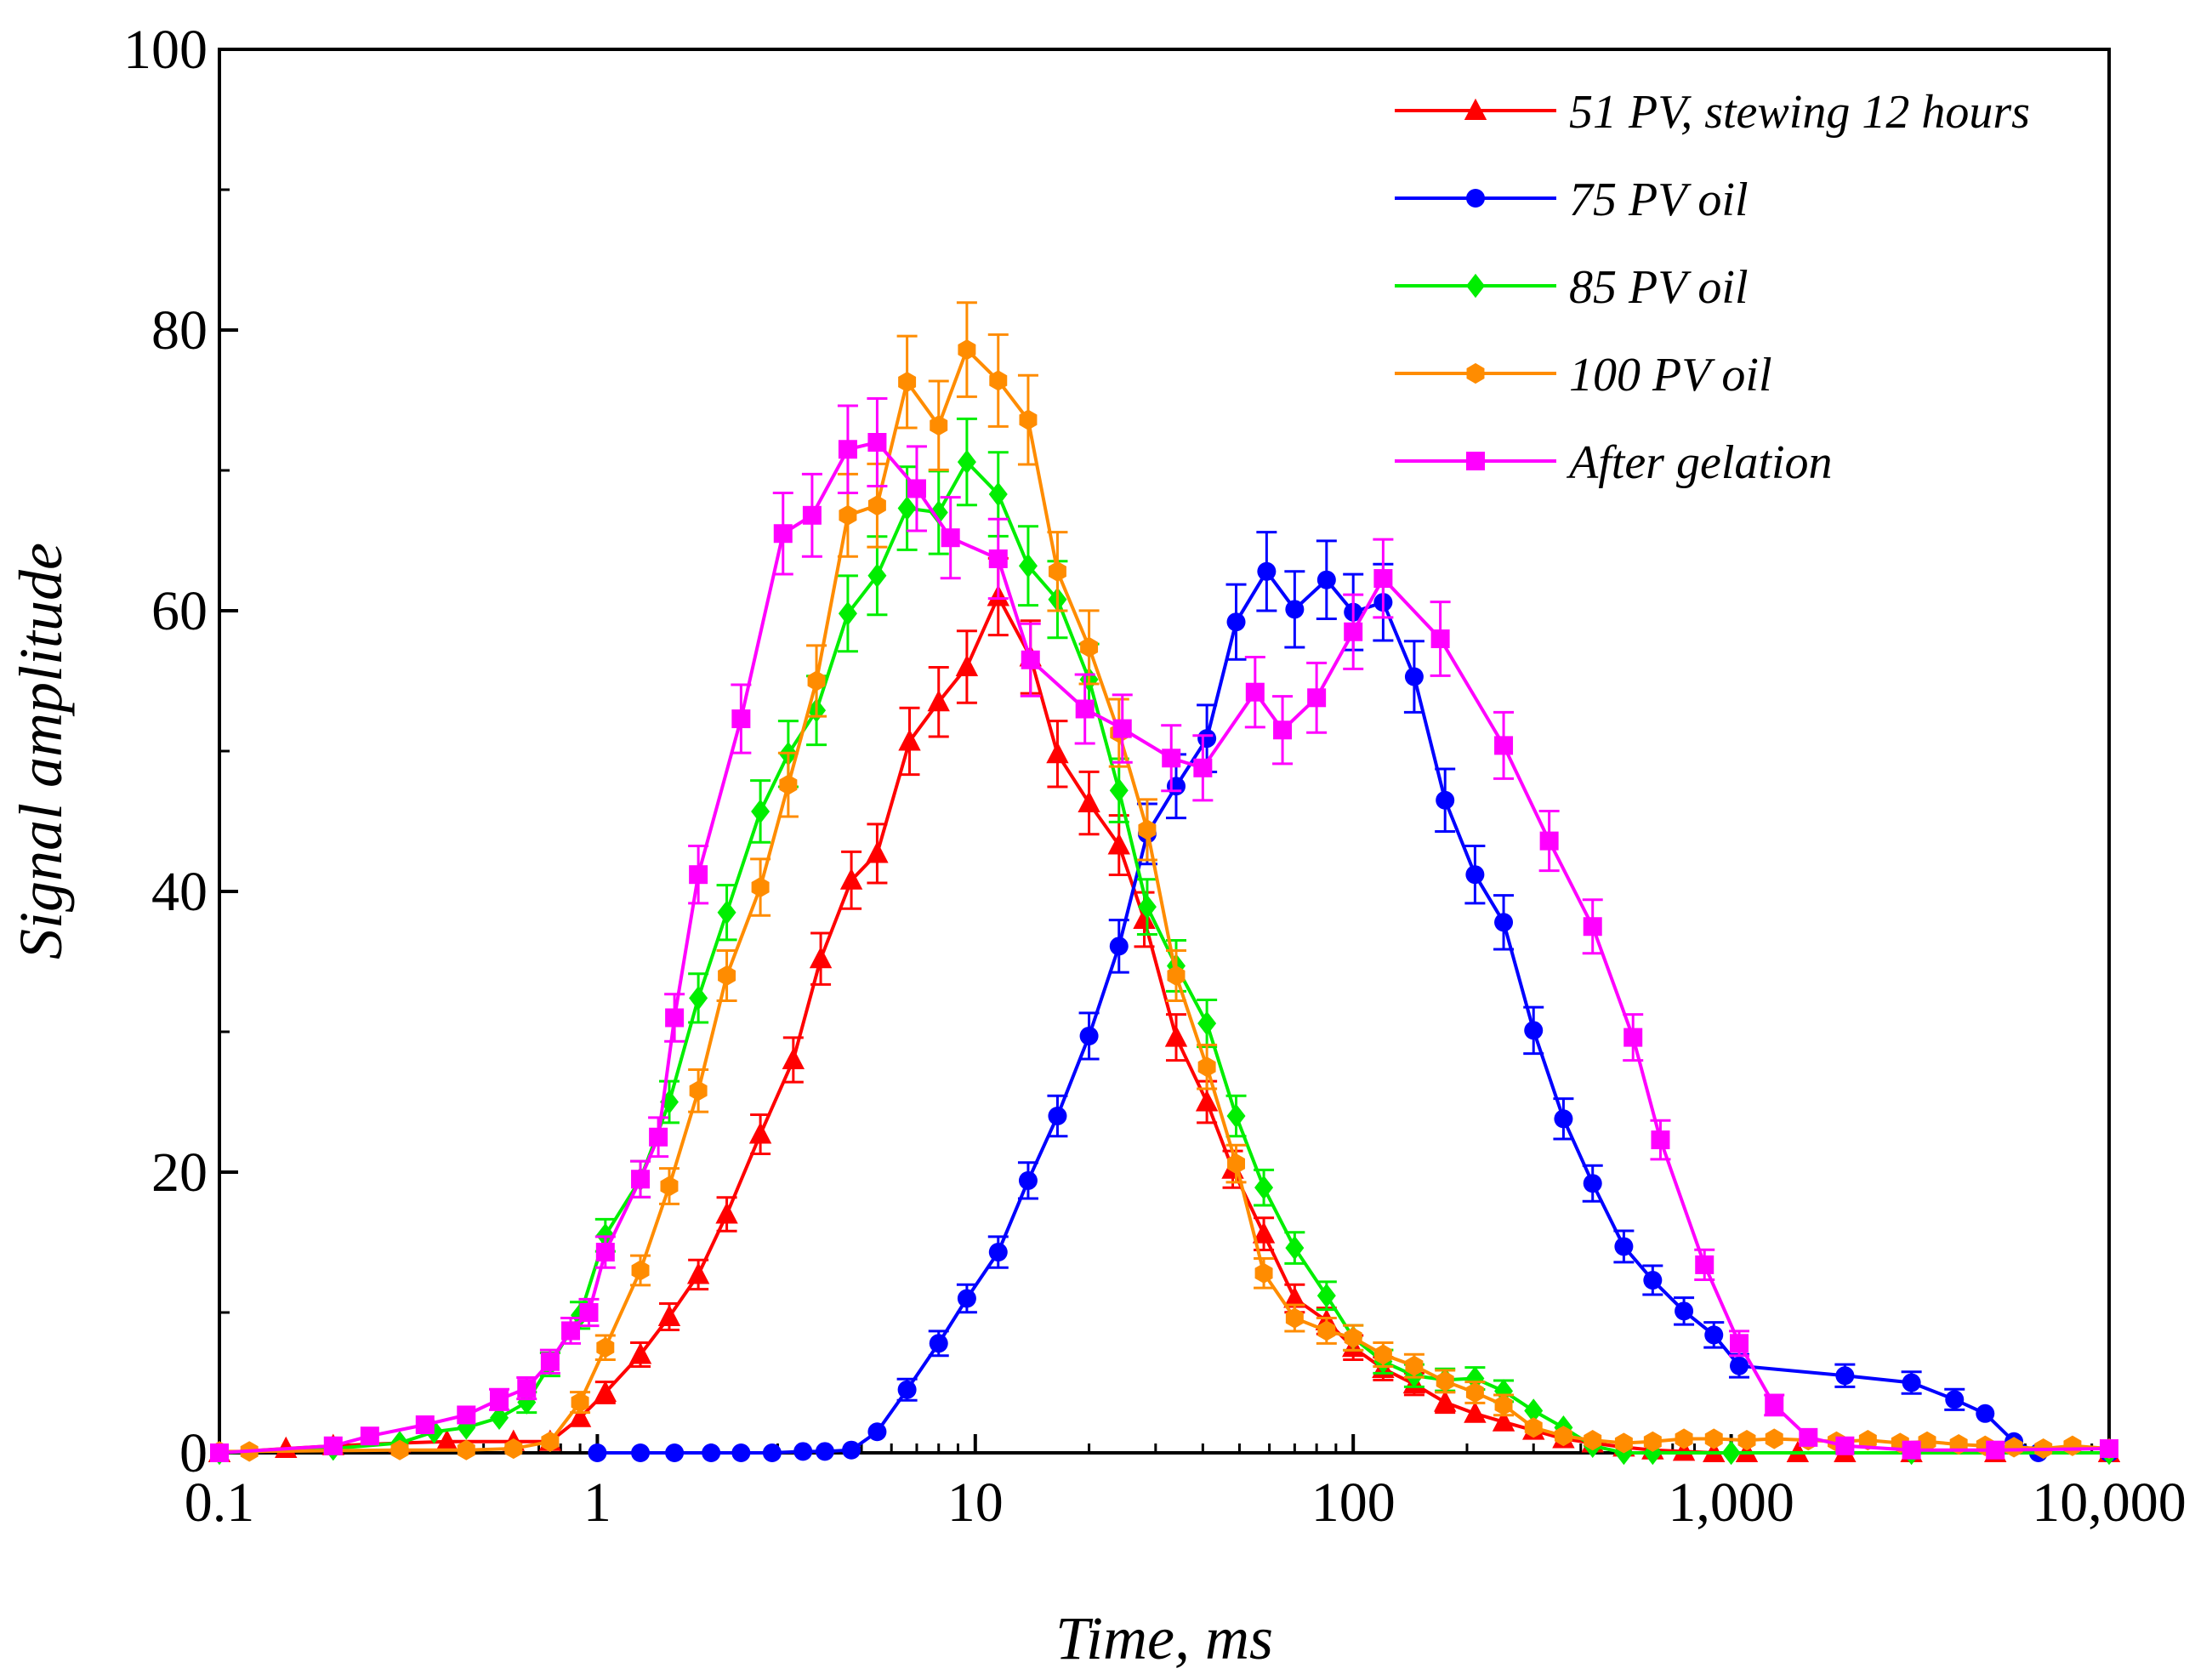 This screenshot has height=1674, width=2212. I want to click on legend-label: After gelation, so click(1700, 462).